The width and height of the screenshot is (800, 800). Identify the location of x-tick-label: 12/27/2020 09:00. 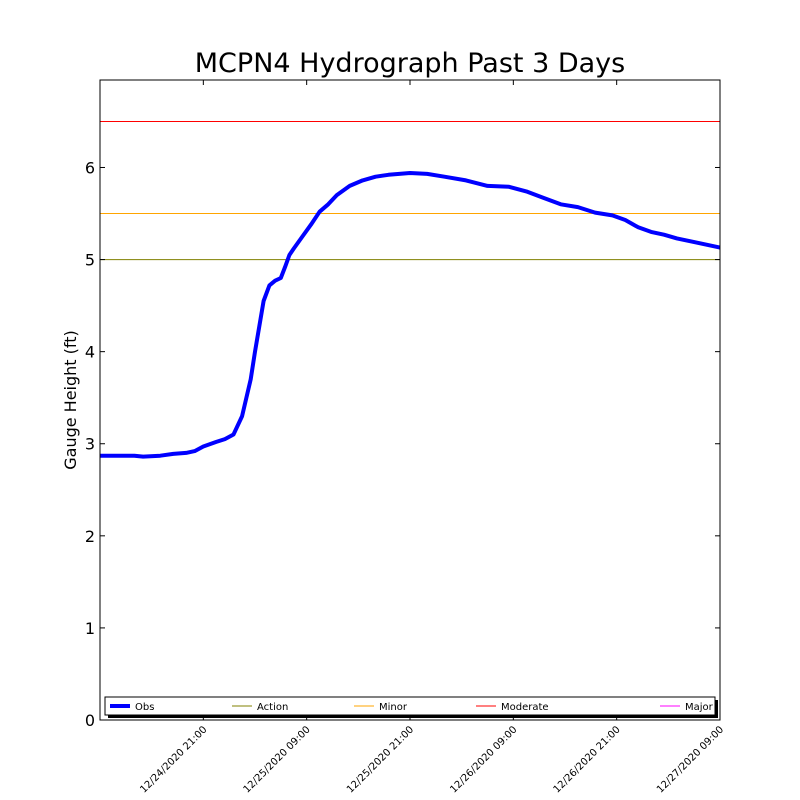
(690, 759).